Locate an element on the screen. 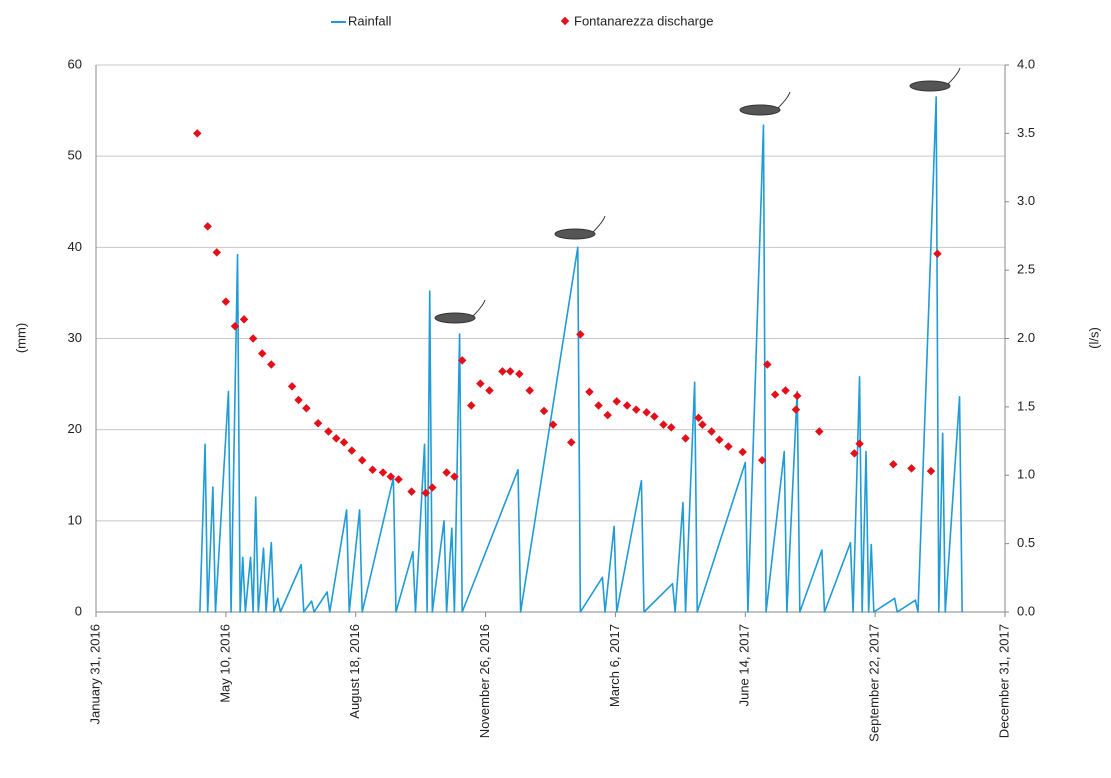  y-tick-label: 0 is located at coordinates (78, 610).